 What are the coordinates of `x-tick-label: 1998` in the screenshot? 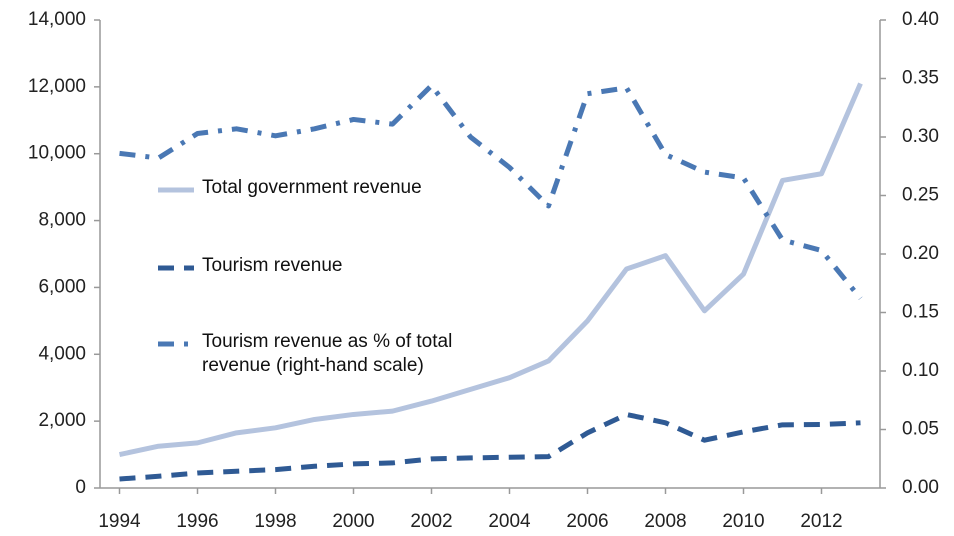 It's located at (275, 521).